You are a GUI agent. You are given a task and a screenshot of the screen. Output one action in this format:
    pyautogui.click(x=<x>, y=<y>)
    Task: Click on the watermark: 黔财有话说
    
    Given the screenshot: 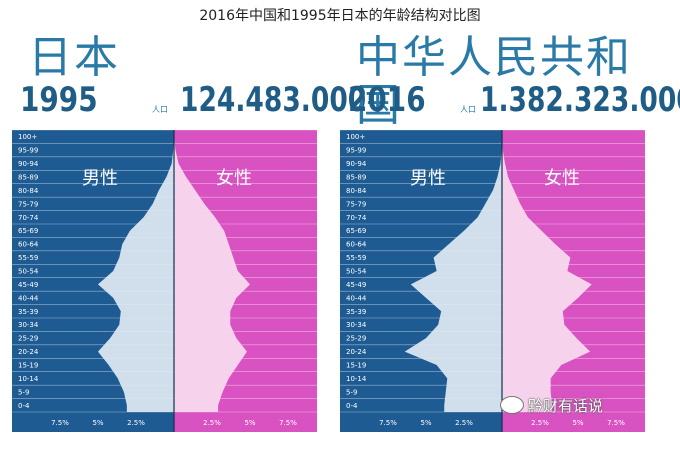 What is the action you would take?
    pyautogui.click(x=551, y=405)
    